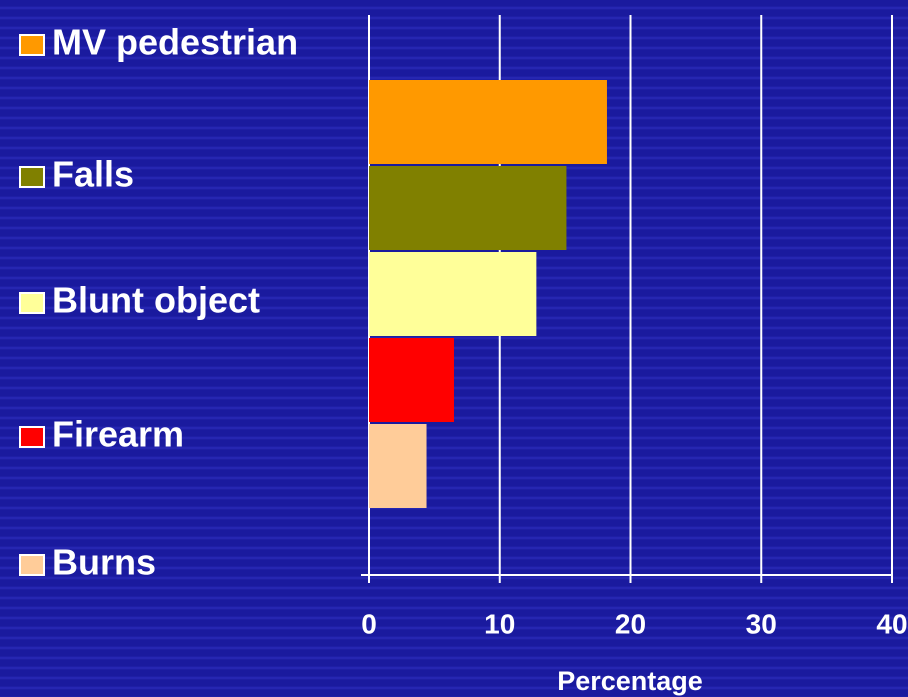 The height and width of the screenshot is (697, 908). I want to click on x-axis-label: Percentage, so click(630, 681).